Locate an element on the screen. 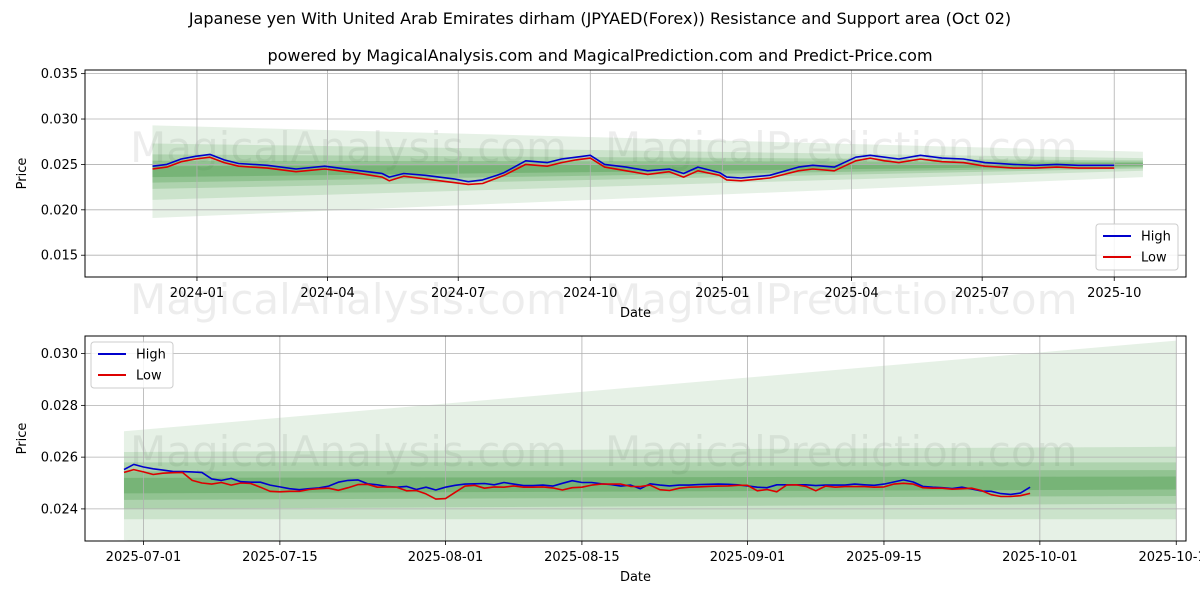 This screenshot has height=600, width=1200. watermark-analysis-mid: MagicalAnalysis.com is located at coordinates (348, 299).